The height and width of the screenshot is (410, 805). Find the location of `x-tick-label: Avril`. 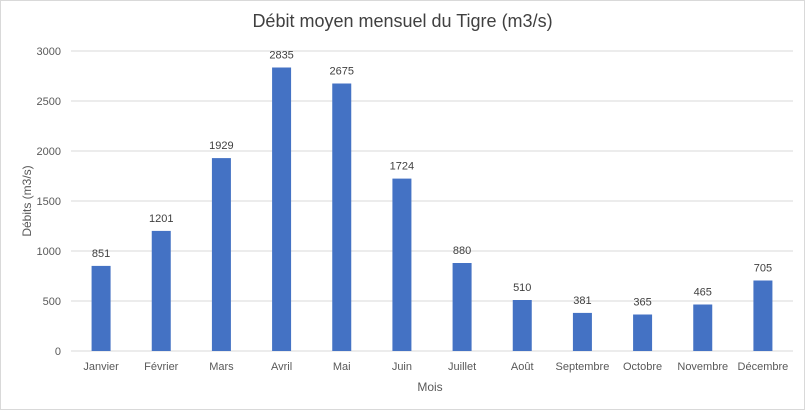

x-tick-label: Avril is located at coordinates (281, 367).